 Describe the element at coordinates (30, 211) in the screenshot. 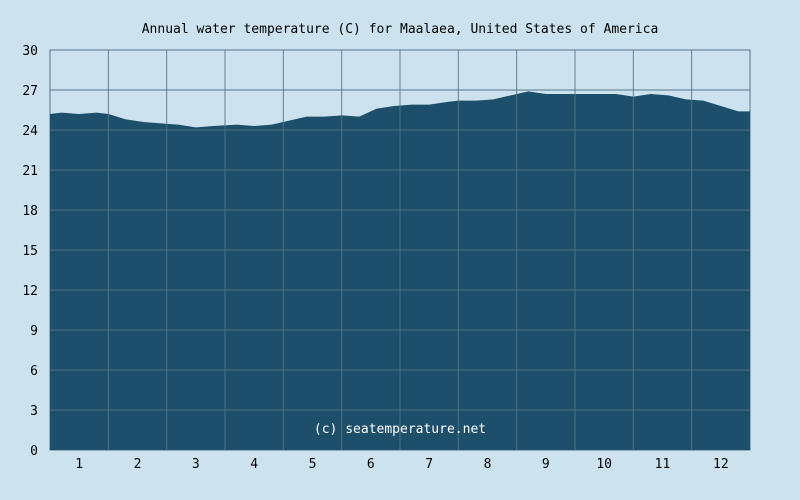

I see `y-tick-label: 18` at that location.